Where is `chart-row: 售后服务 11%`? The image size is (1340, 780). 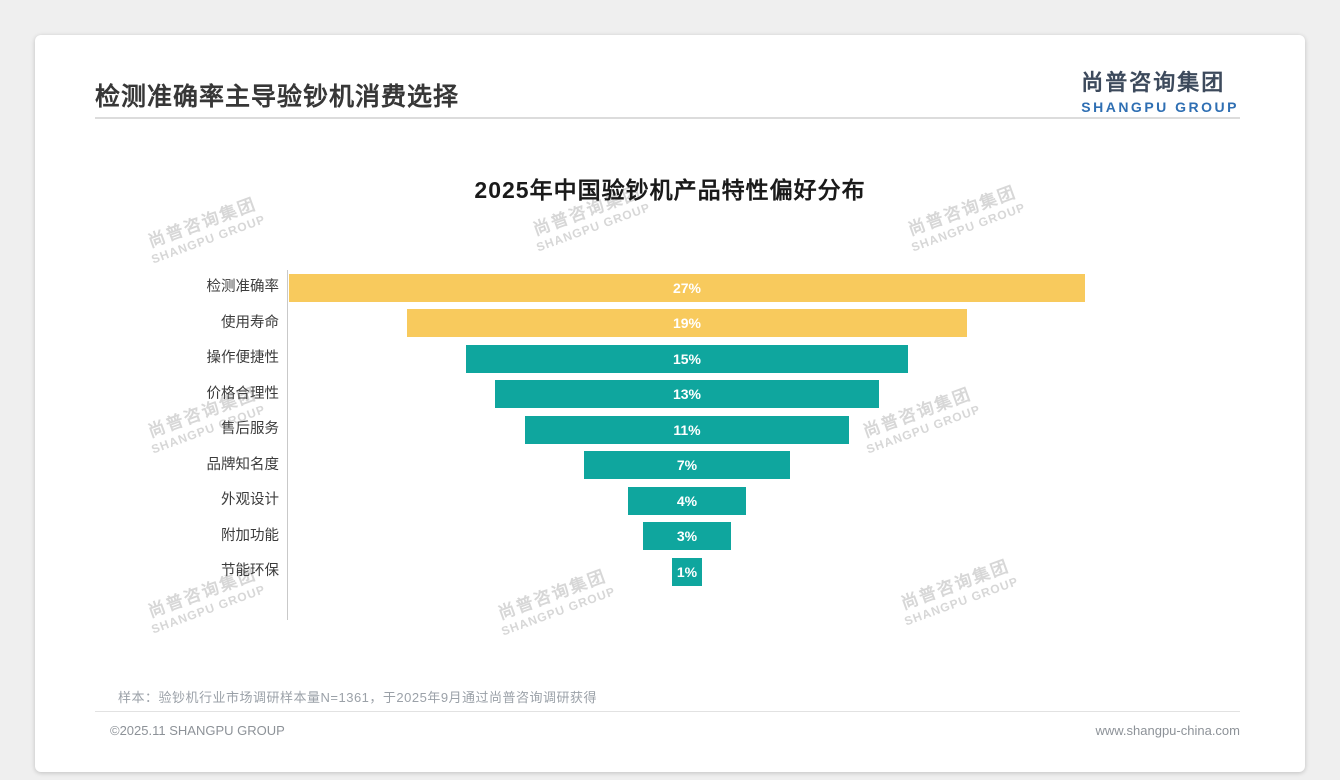
chart-row: 售后服务 11% is located at coordinates (670, 430).